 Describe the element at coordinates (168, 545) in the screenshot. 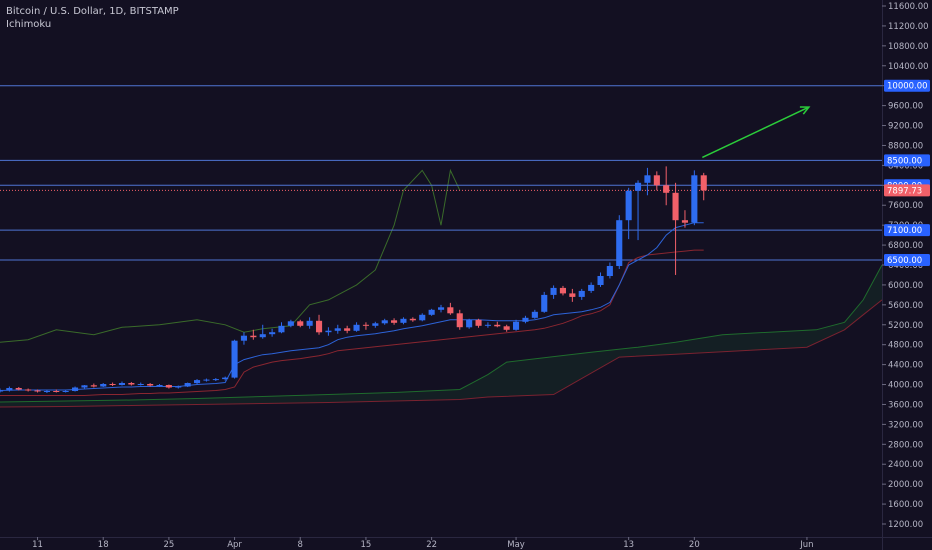

I see `x-tick-label: 25` at that location.